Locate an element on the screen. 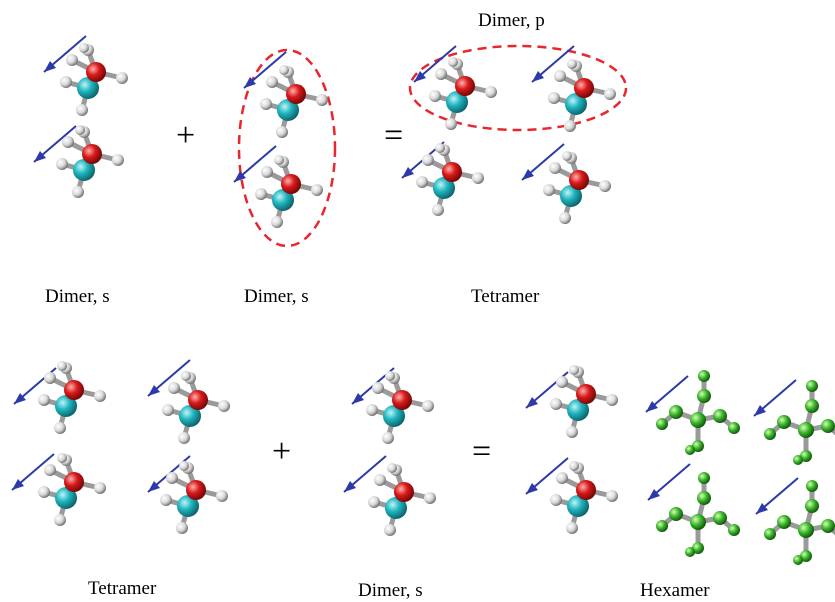 The width and height of the screenshot is (835, 602). label-dimer-s-3: Dimer, s is located at coordinates (390, 590).